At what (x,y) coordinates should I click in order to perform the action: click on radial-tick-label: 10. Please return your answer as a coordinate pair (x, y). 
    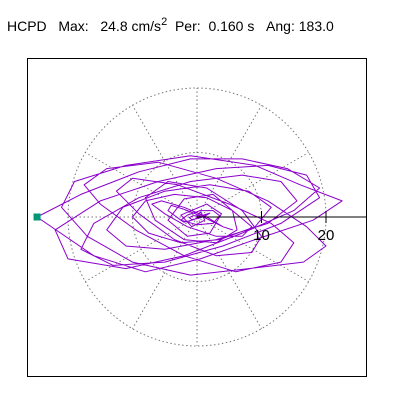
    Looking at the image, I should click on (261, 235).